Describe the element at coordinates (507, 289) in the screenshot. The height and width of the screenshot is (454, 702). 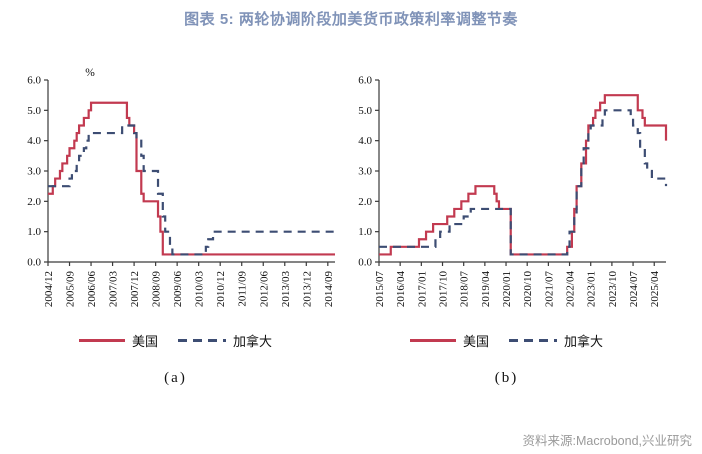
I see `x-tick-label: 2020/01` at that location.